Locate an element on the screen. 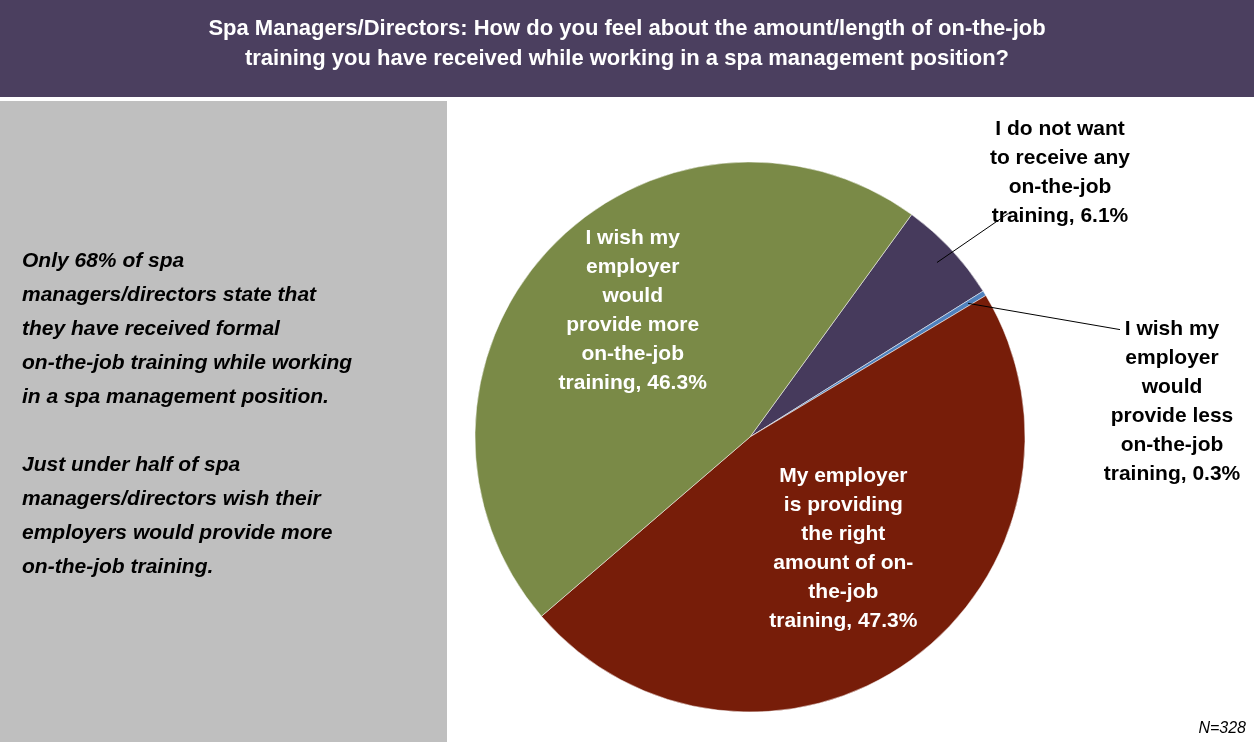 This screenshot has height=742, width=1254. slice-label: I do not want to receive any on-the-job training, 6.1% is located at coordinates (1060, 171).